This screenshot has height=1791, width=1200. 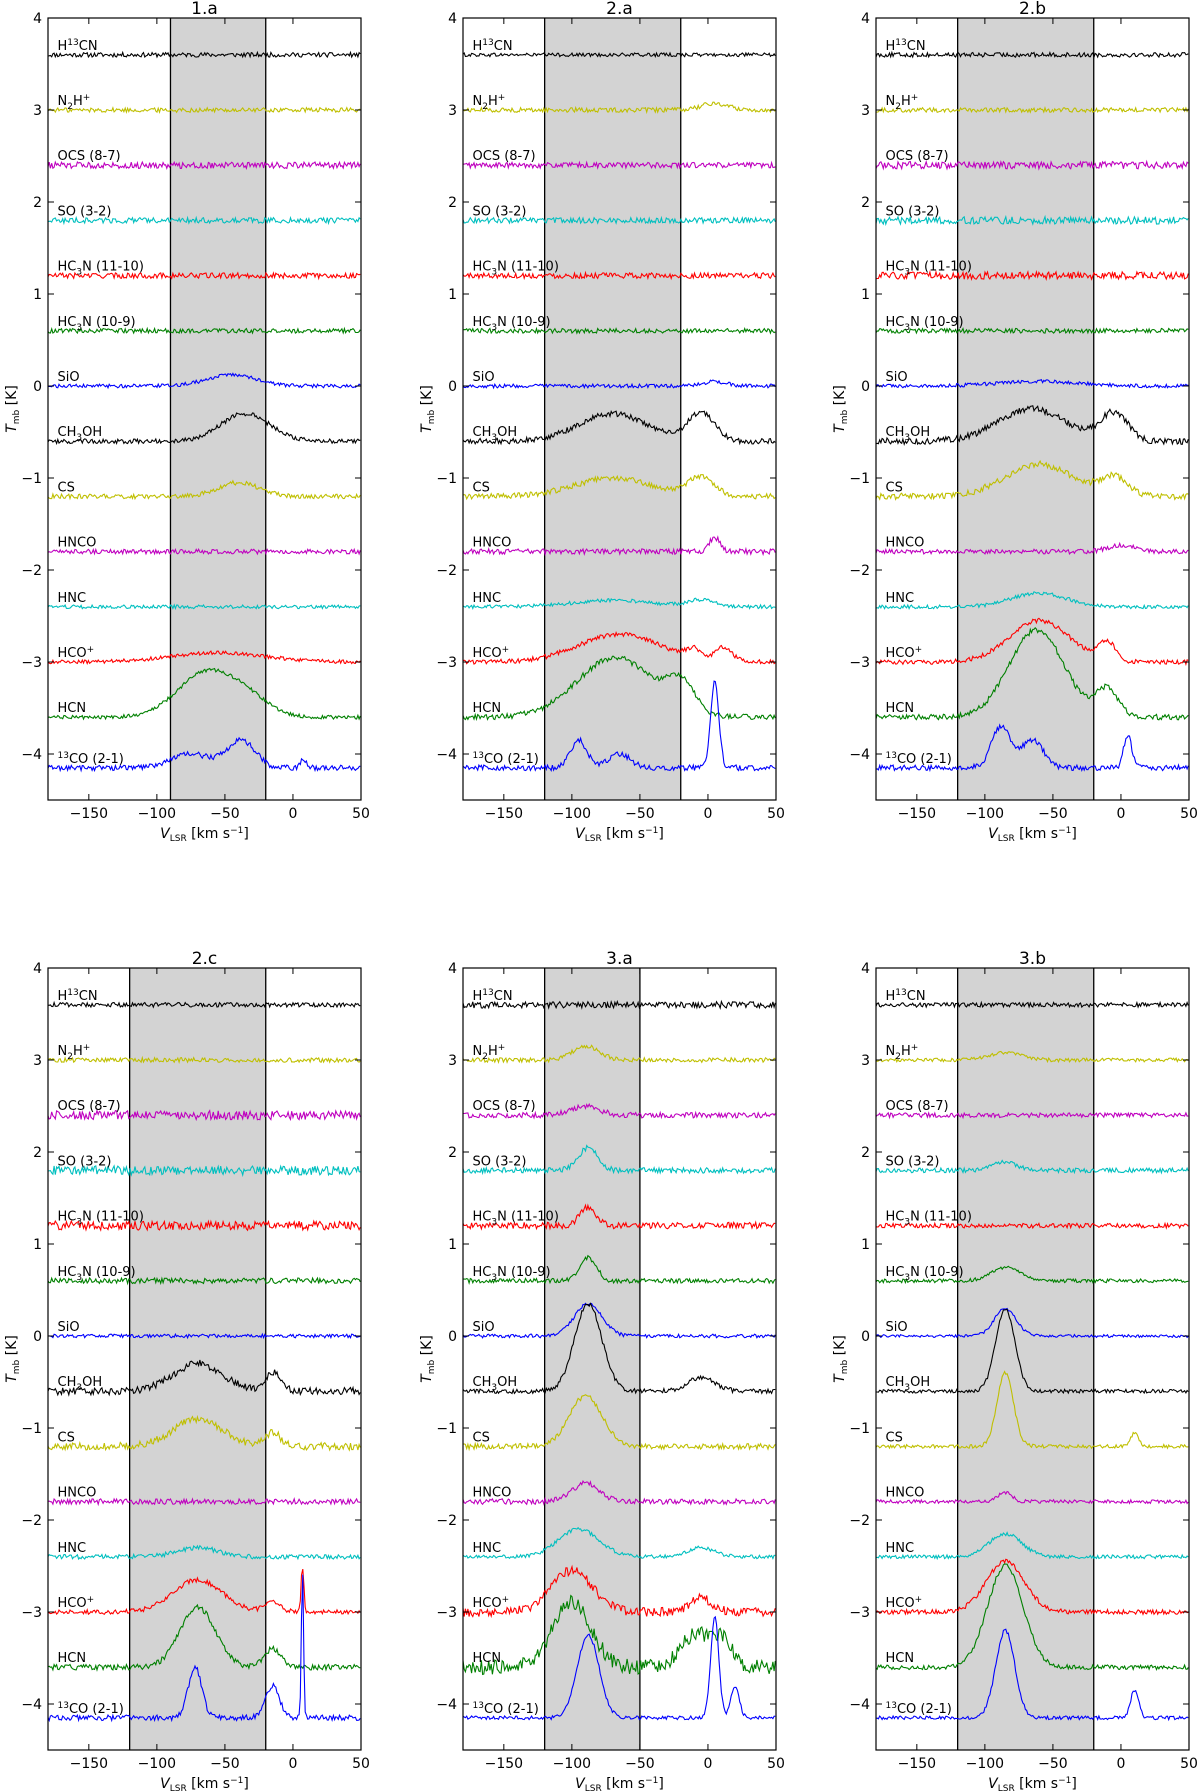 What do you see at coordinates (619, 959) in the screenshot?
I see `panel-title: 3.a` at bounding box center [619, 959].